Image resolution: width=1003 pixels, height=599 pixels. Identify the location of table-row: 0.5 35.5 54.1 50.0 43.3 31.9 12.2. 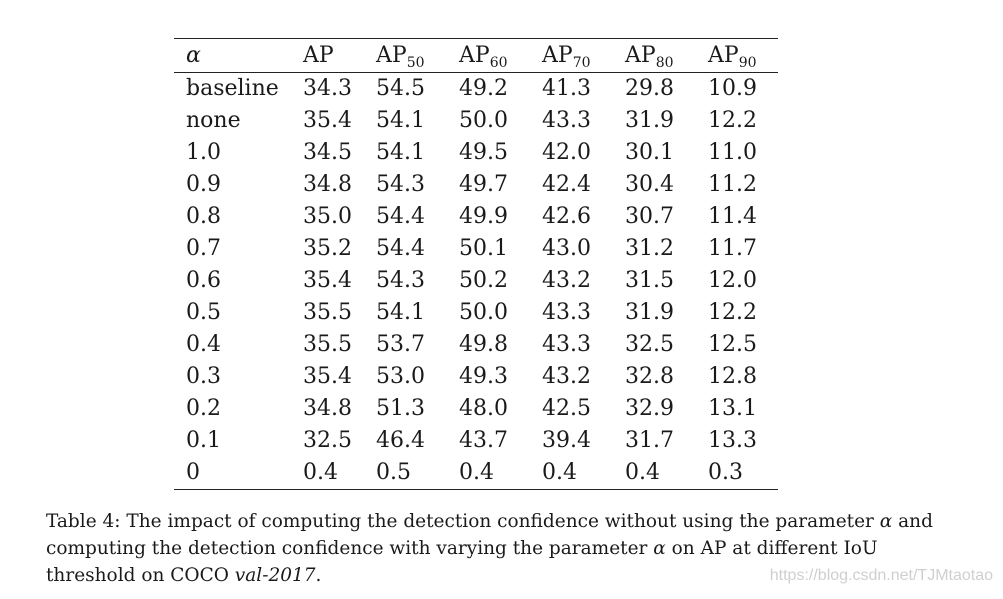
(476, 313).